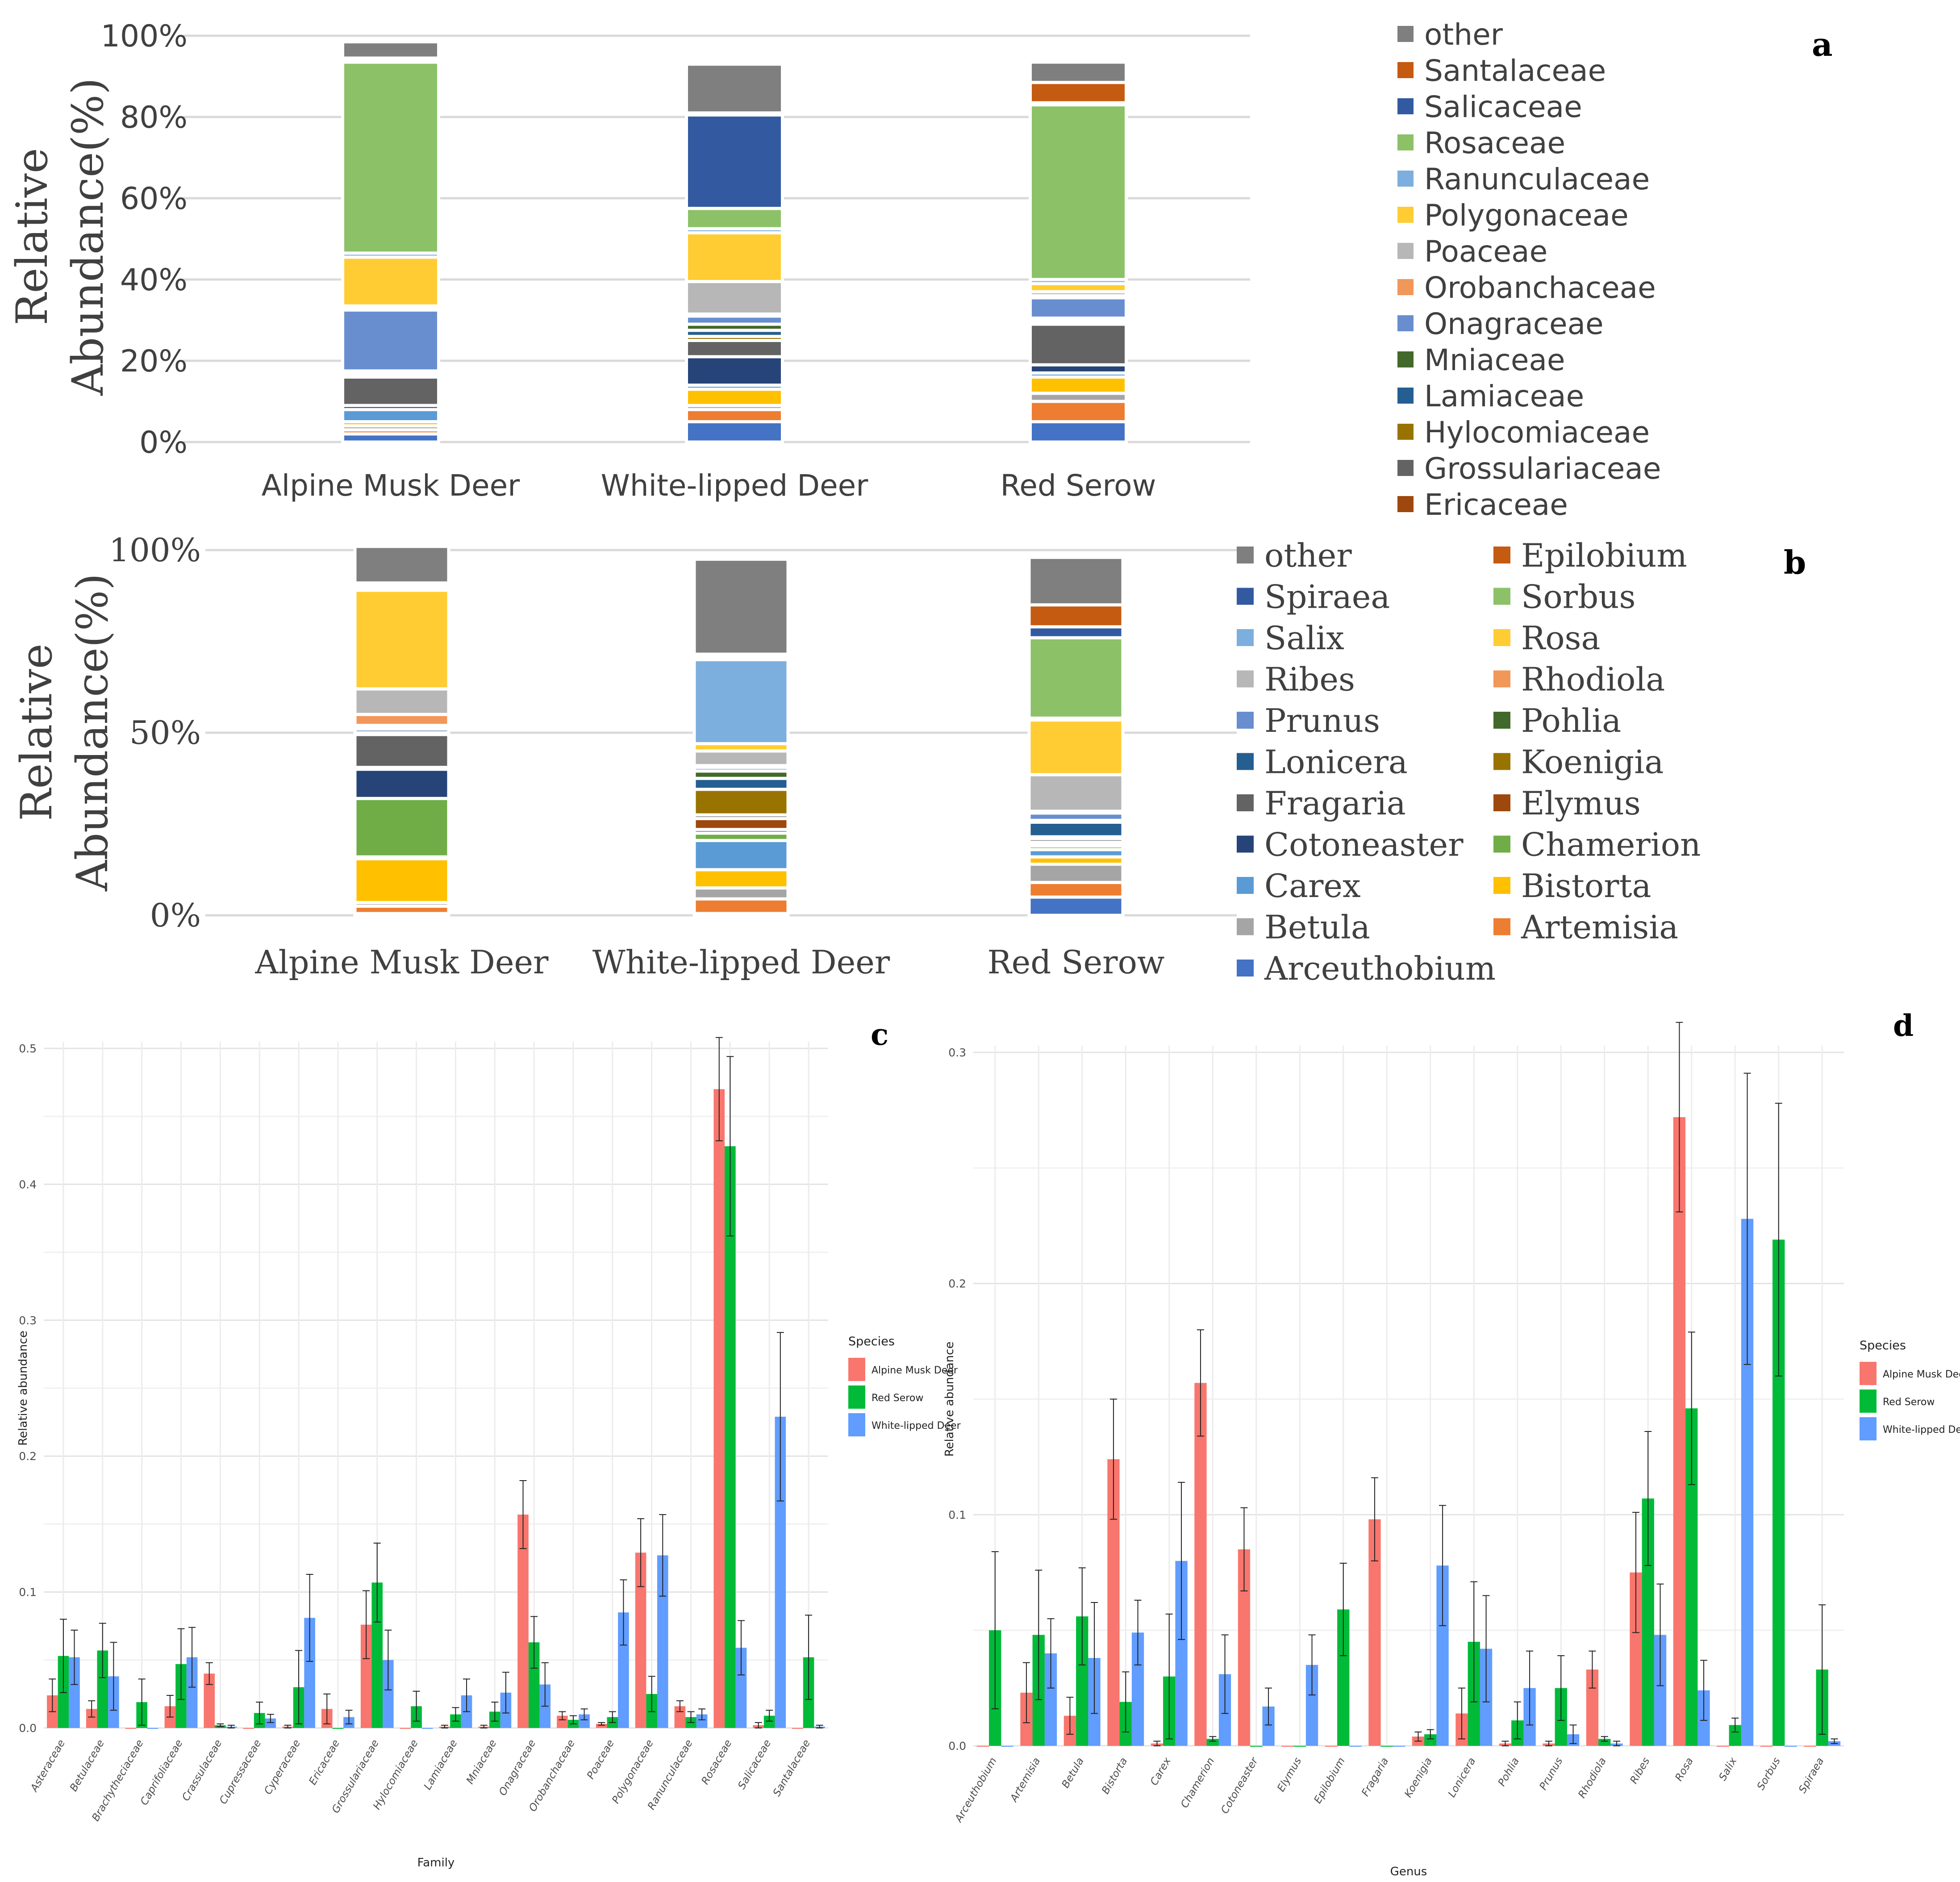 Image resolution: width=1960 pixels, height=1882 pixels. Describe the element at coordinates (1537, 179) in the screenshot. I see `legend-label: Ranunculaceae` at that location.